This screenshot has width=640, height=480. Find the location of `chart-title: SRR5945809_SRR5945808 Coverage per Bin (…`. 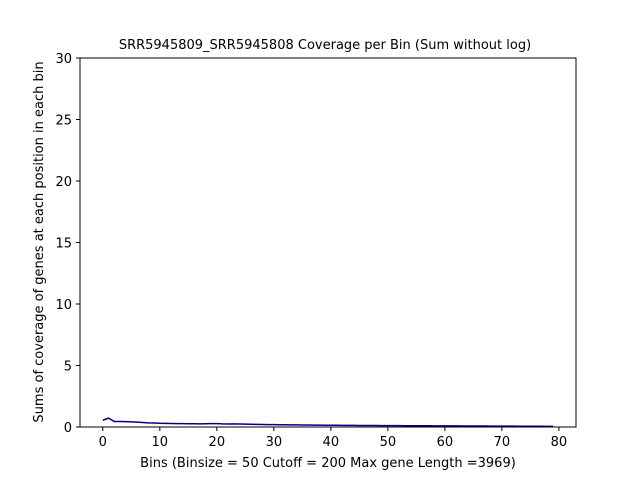

chart-title: SRR5945809_SRR5945808 Coverage per Bin (… is located at coordinates (325, 45).